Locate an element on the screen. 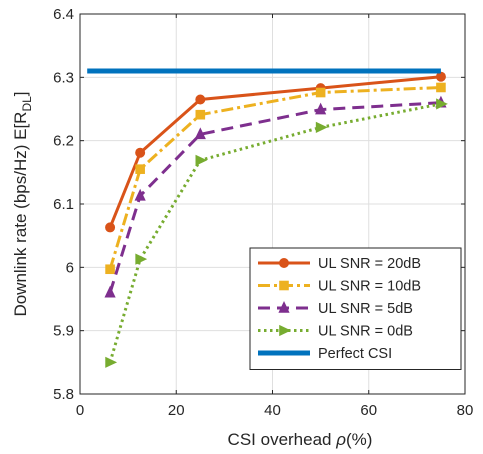 This screenshot has width=483, height=454. x-tick-label: 80 is located at coordinates (465, 410).